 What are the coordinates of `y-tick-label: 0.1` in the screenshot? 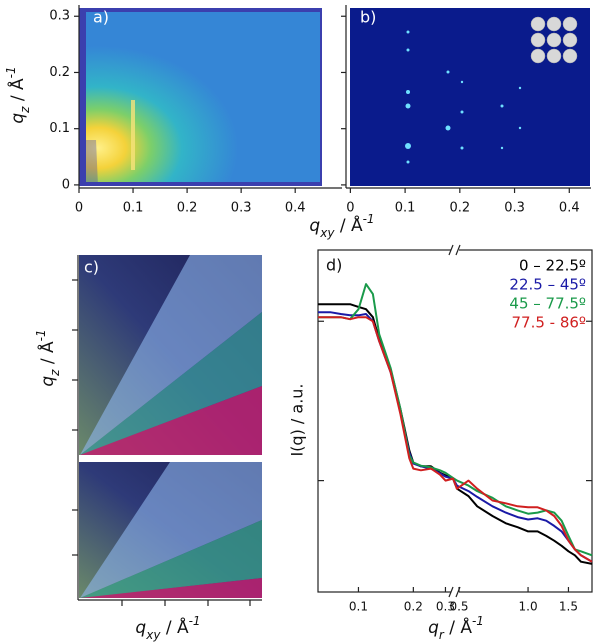 It's located at (59, 128).